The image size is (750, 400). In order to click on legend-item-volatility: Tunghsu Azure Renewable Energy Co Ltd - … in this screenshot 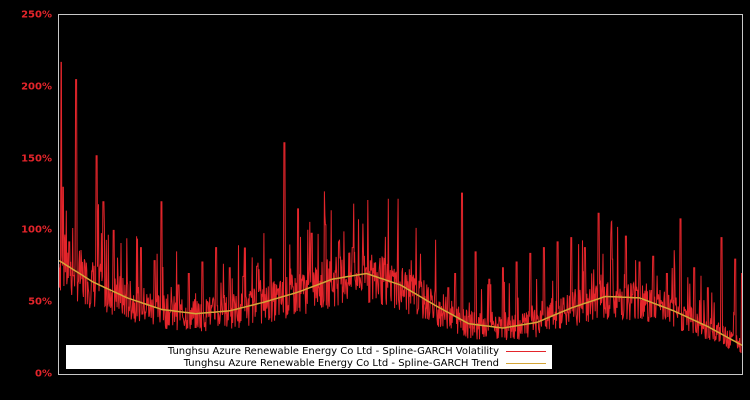, I will do `click(357, 351)`.